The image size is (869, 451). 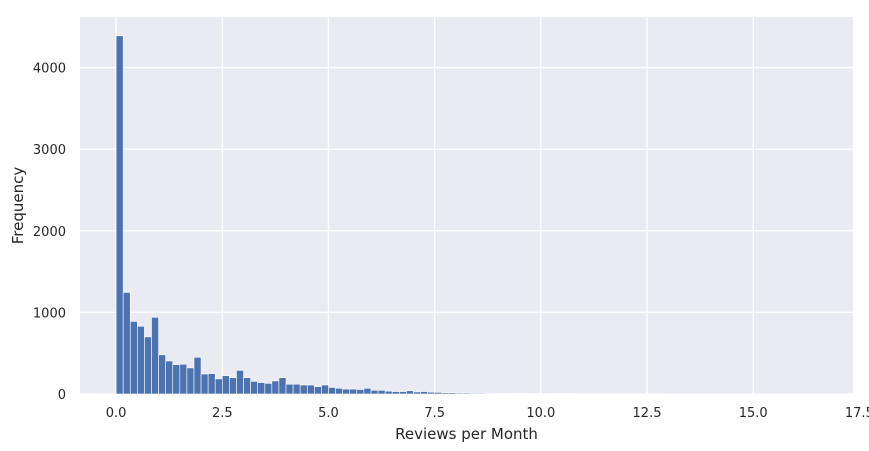 What do you see at coordinates (466, 434) in the screenshot?
I see `x-axis-label: Reviews per Month` at bounding box center [466, 434].